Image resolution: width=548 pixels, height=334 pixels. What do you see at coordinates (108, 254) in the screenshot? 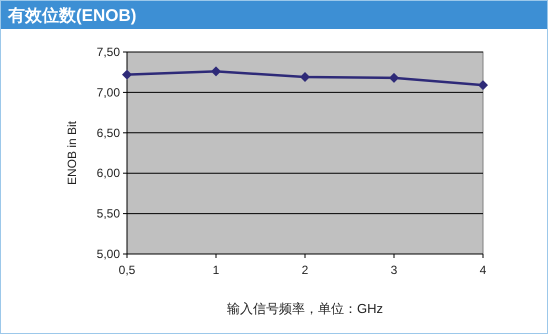
I see `y-tick-label: 5,00` at bounding box center [108, 254].